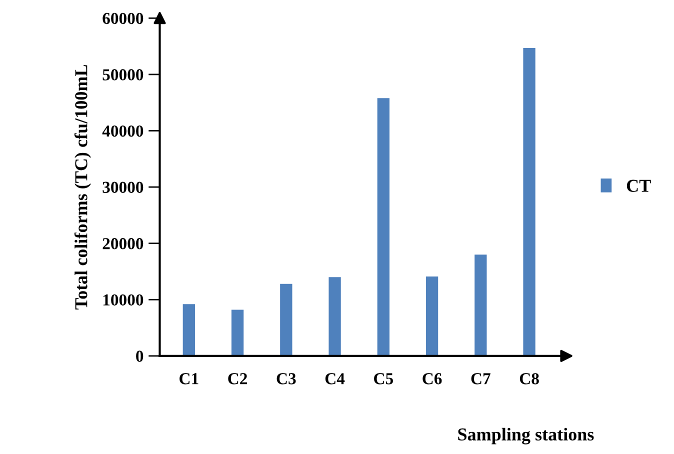  Describe the element at coordinates (123, 300) in the screenshot. I see `y-tick-label: 10000` at that location.